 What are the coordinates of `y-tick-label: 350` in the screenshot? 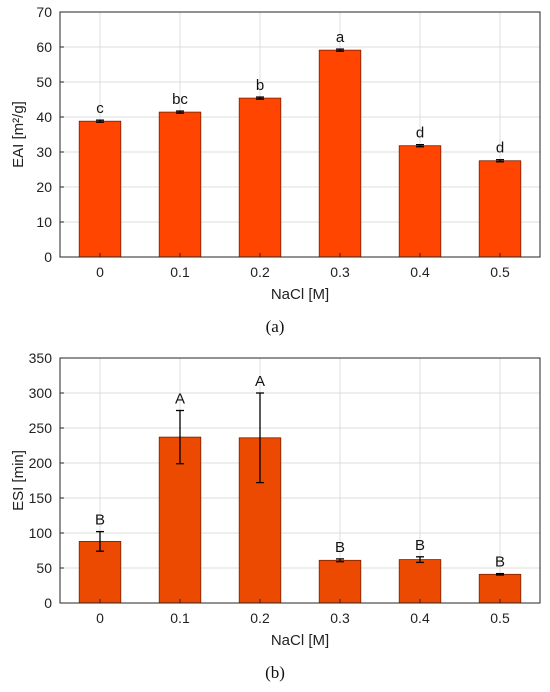 It's located at (41, 358).